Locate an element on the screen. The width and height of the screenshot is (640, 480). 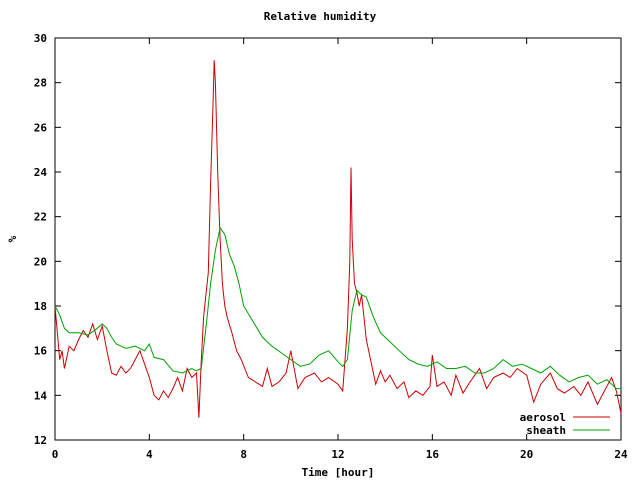
y-tick-label: 14 is located at coordinates (41, 395).